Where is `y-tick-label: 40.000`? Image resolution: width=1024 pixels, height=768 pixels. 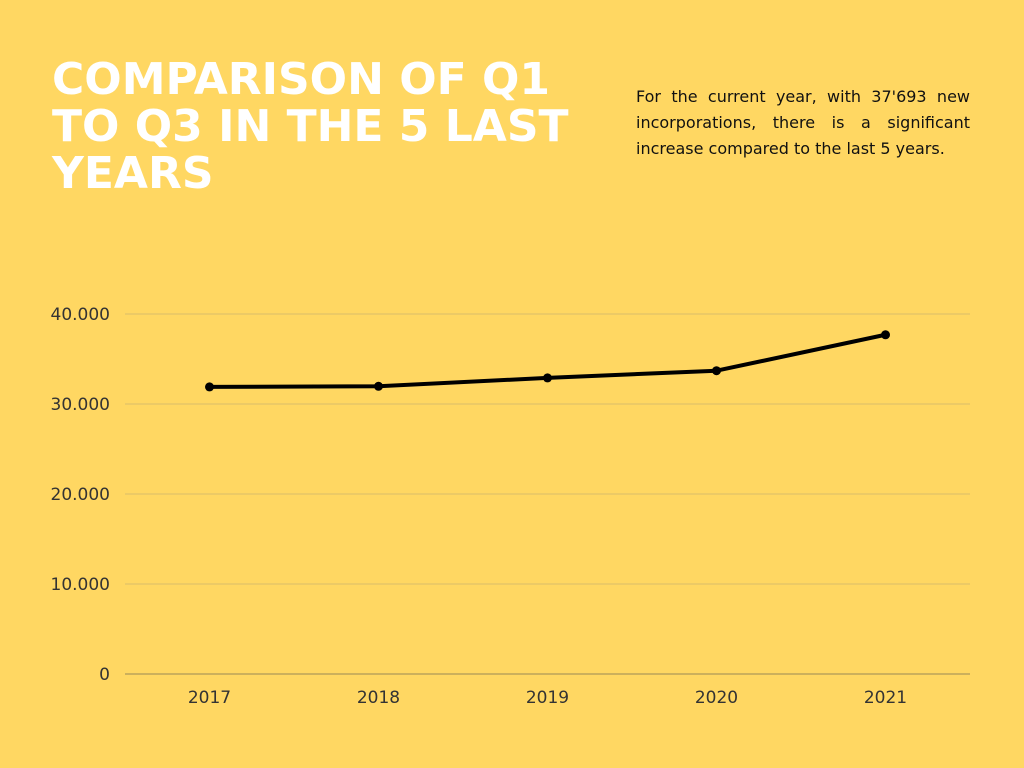 y-tick-label: 40.000 is located at coordinates (80, 315).